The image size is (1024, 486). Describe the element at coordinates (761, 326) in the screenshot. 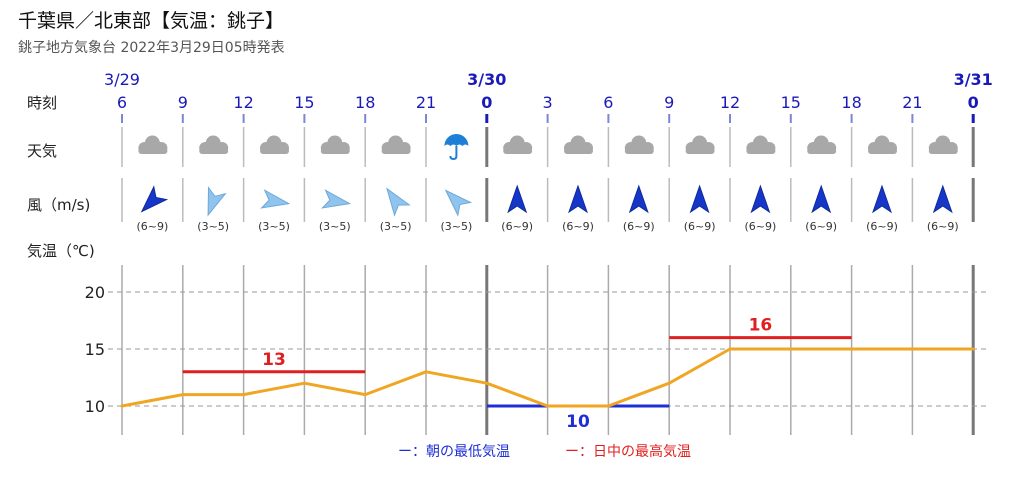

I see `max-temp-label: 16` at that location.